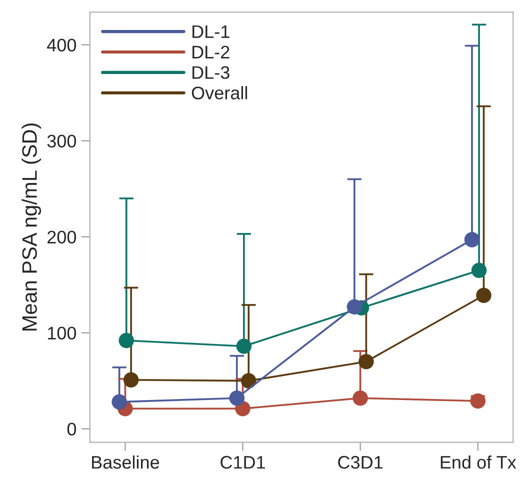 This screenshot has width=529, height=486. I want to click on legend-label: DL-3, so click(211, 72).